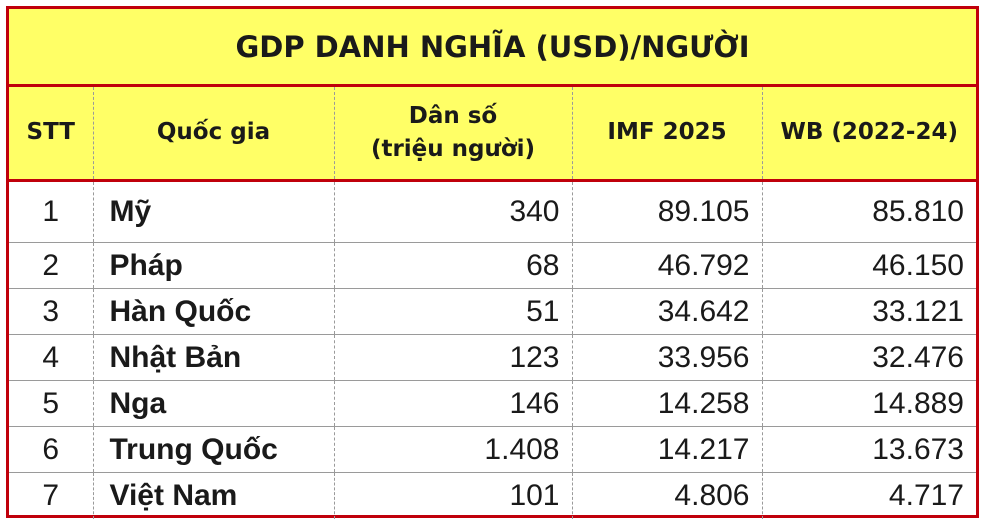  I want to click on table-row: 4 Nhật Bản 123 33.956 32.476, so click(492, 357).